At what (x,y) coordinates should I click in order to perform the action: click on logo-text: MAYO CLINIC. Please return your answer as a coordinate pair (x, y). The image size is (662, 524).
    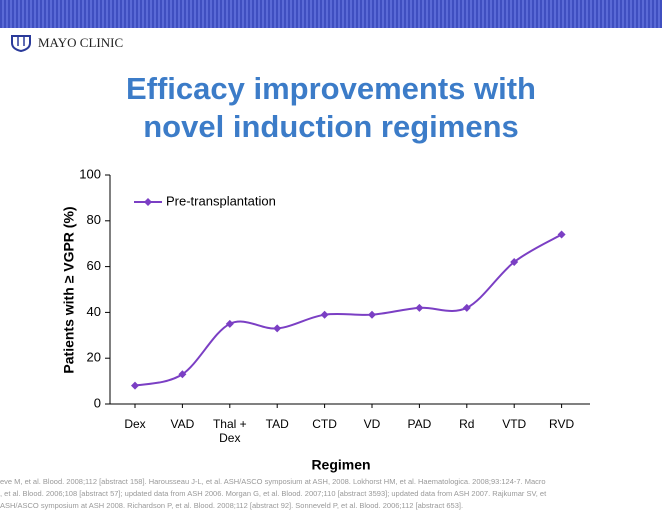
    Looking at the image, I should click on (81, 42).